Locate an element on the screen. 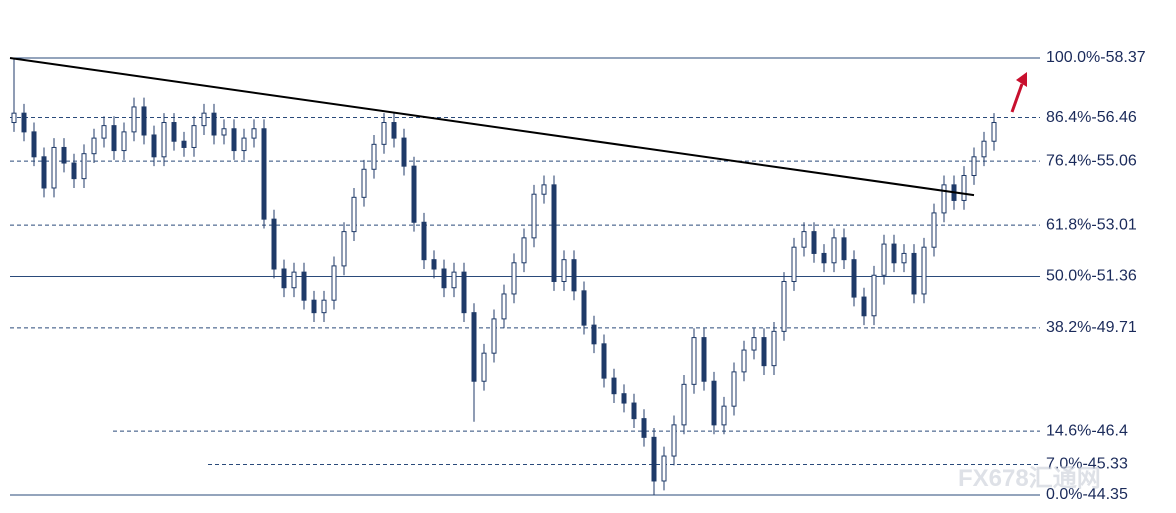 This screenshot has height=513, width=1176. fib-label: 38.2%-49.71 is located at coordinates (1091, 327).